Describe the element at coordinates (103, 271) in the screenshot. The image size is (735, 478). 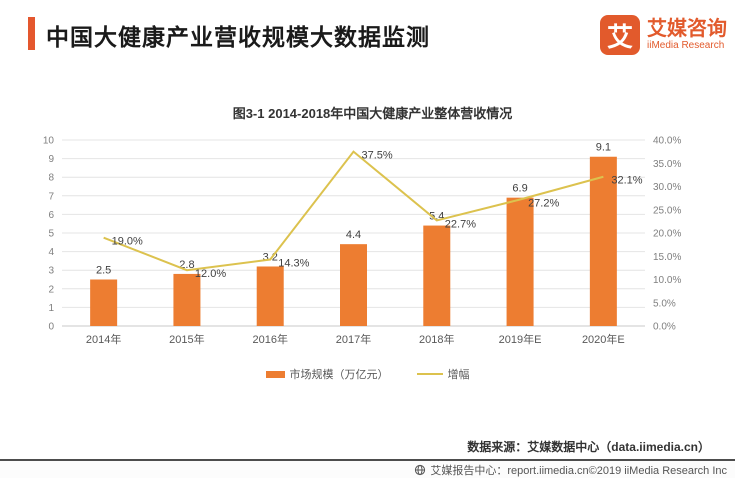
I see `bar-value-label: 2.5` at that location.